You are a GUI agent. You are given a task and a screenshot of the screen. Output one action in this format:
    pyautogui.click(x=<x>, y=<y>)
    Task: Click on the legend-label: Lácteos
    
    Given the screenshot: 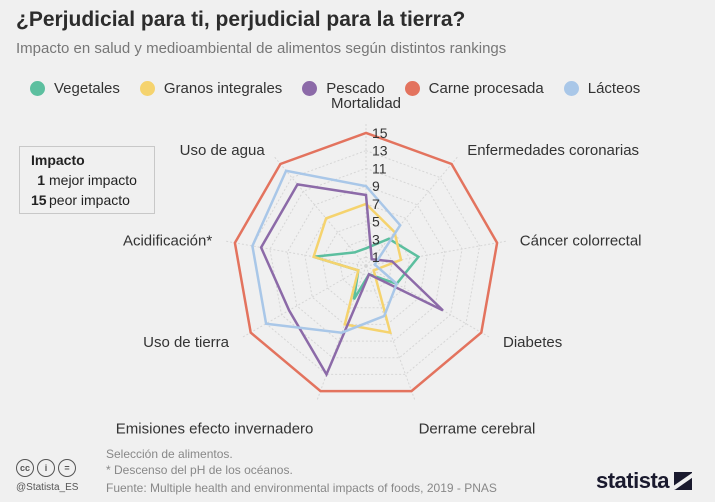 What is the action you would take?
    pyautogui.click(x=614, y=88)
    